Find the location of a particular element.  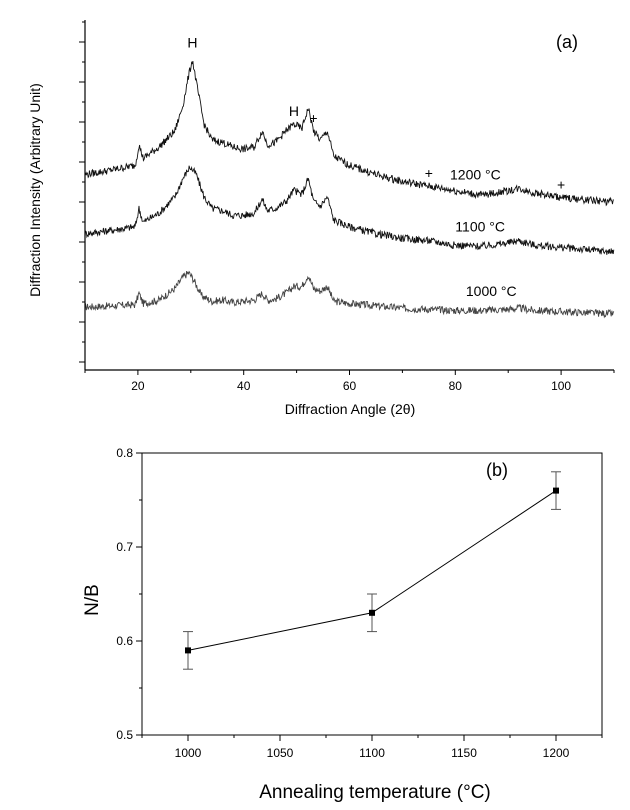

peak-label-plus-3: + is located at coordinates (429, 173).